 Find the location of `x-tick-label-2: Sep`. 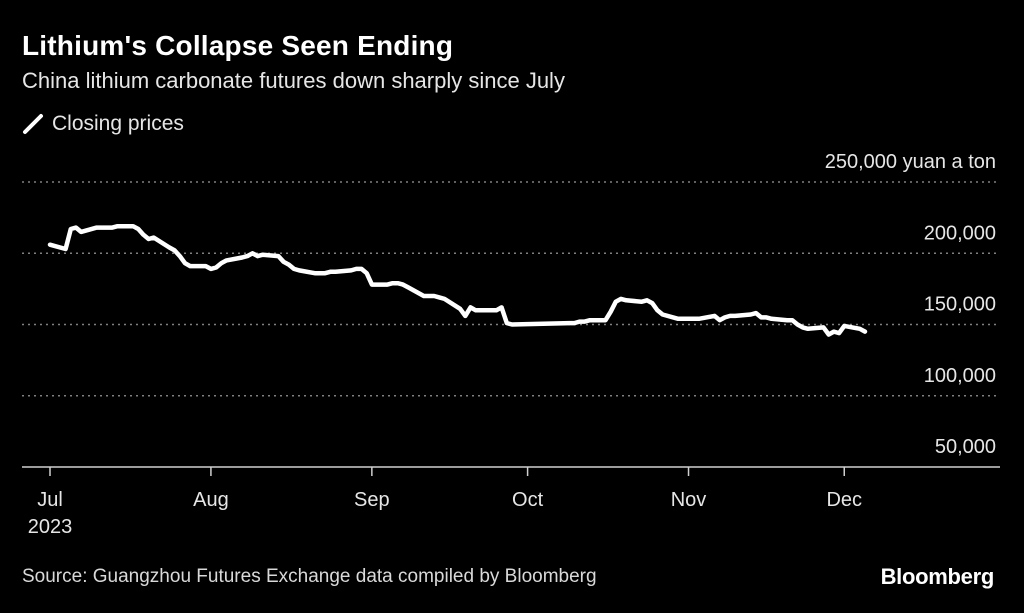

x-tick-label-2: Sep is located at coordinates (372, 500).